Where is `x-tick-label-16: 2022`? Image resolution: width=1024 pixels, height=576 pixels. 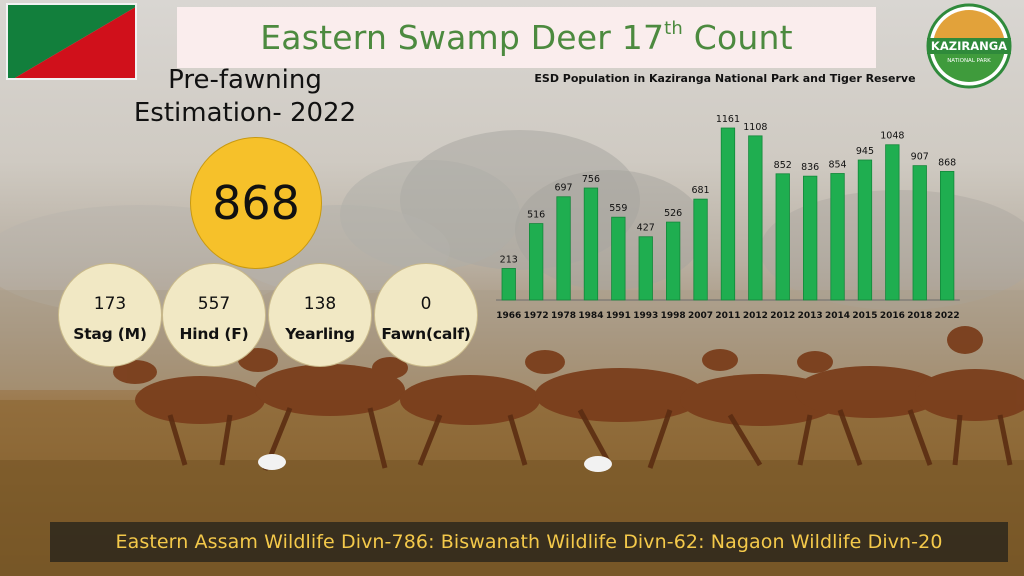 x-tick-label-16: 2022 is located at coordinates (947, 316).